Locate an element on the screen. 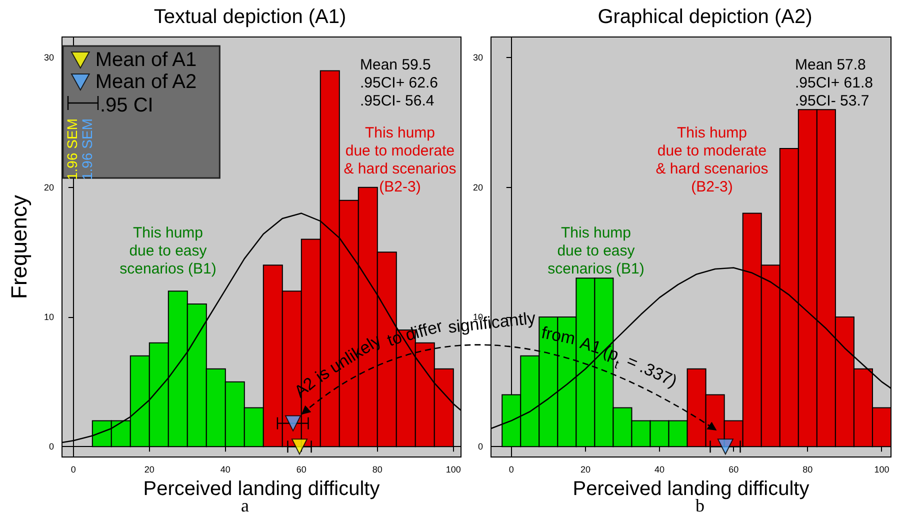  annotation: Mean 57.8 .95CI+ 61.8 .95CI- 53.7 is located at coordinates (834, 83).